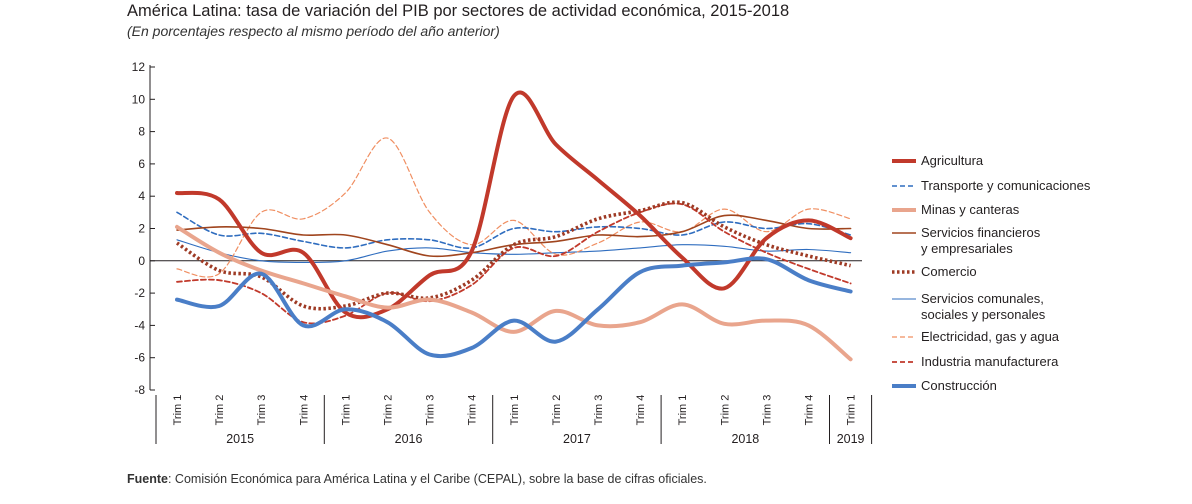 The image size is (1192, 504). I want to click on legend-label: Construcción, so click(959, 385).